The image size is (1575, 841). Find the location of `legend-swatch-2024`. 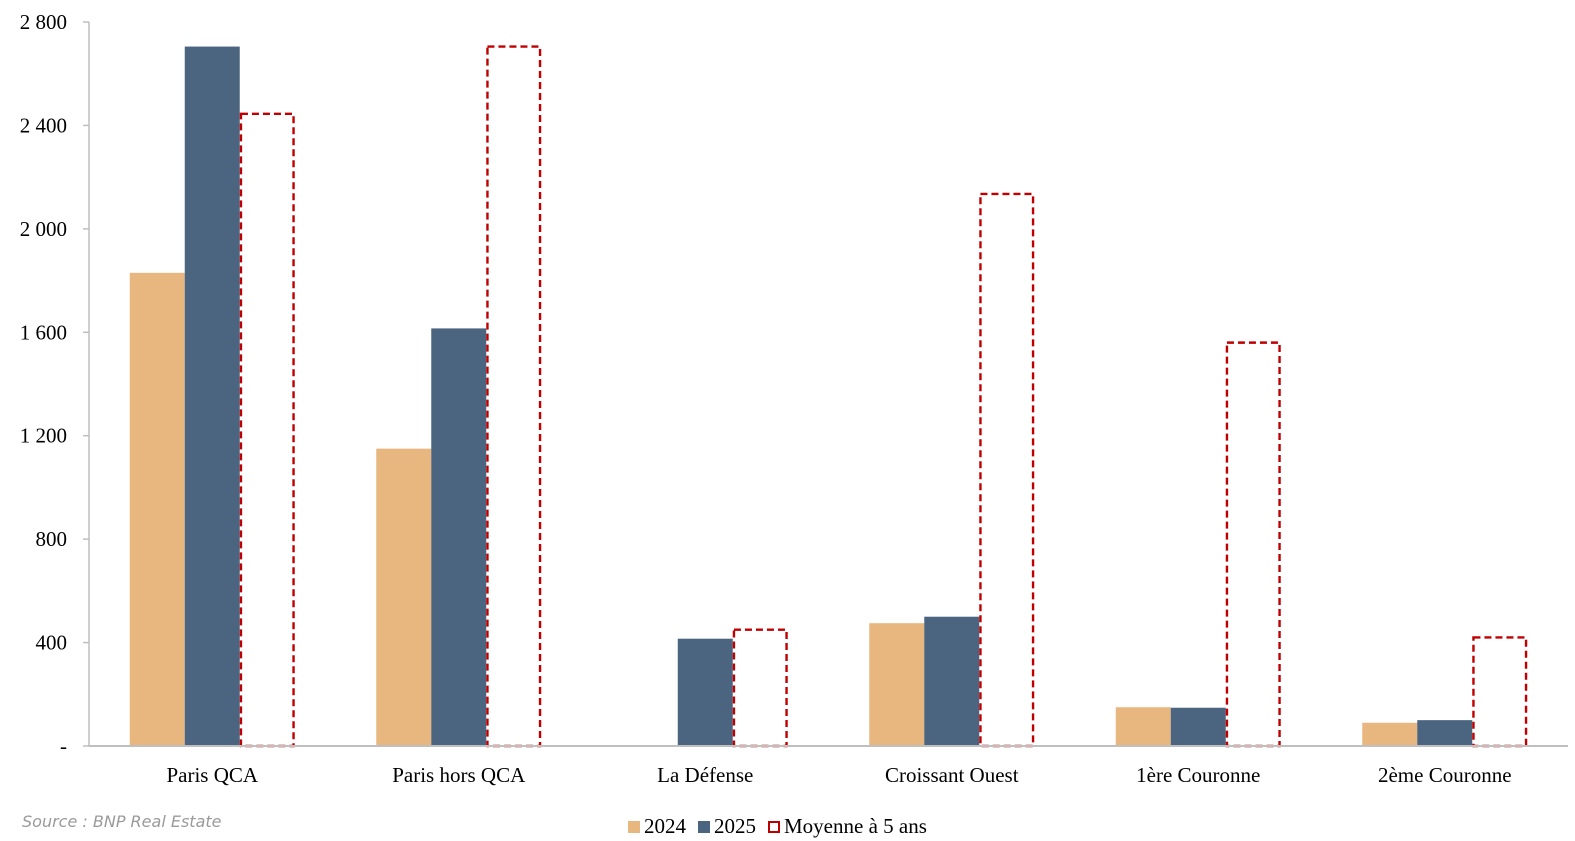

legend-swatch-2024 is located at coordinates (634, 826).